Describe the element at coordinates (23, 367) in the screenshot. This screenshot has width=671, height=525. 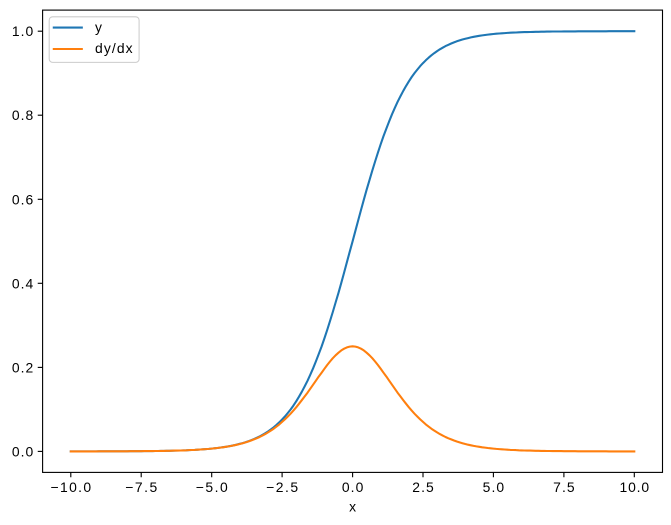
I see `svg-text: 0.2` at that location.